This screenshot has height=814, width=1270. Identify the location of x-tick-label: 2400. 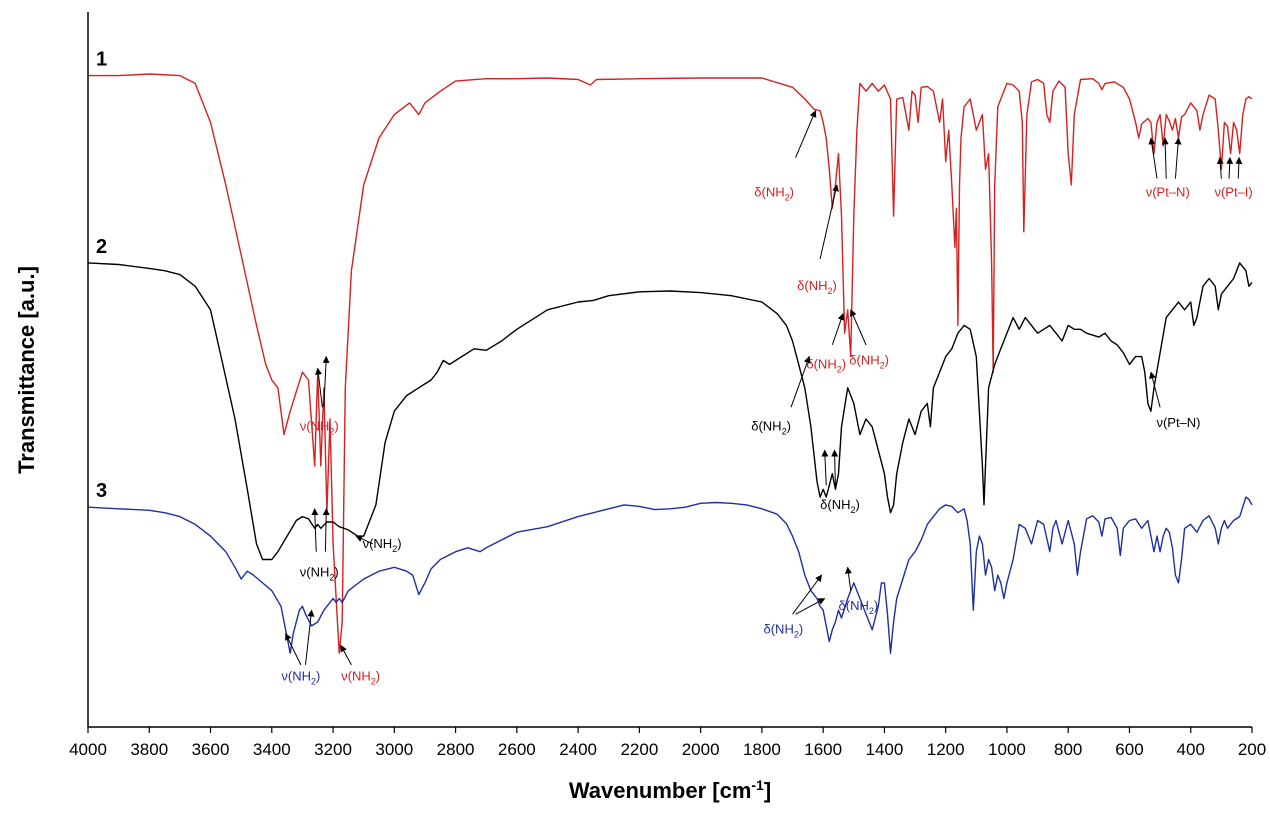
(578, 749).